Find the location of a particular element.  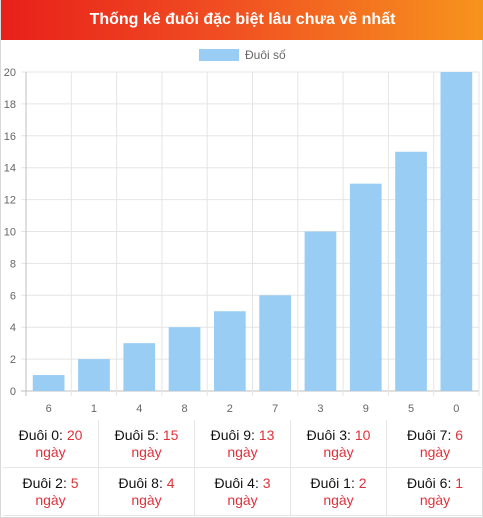

y-tick-label: 10 is located at coordinates (10, 233).